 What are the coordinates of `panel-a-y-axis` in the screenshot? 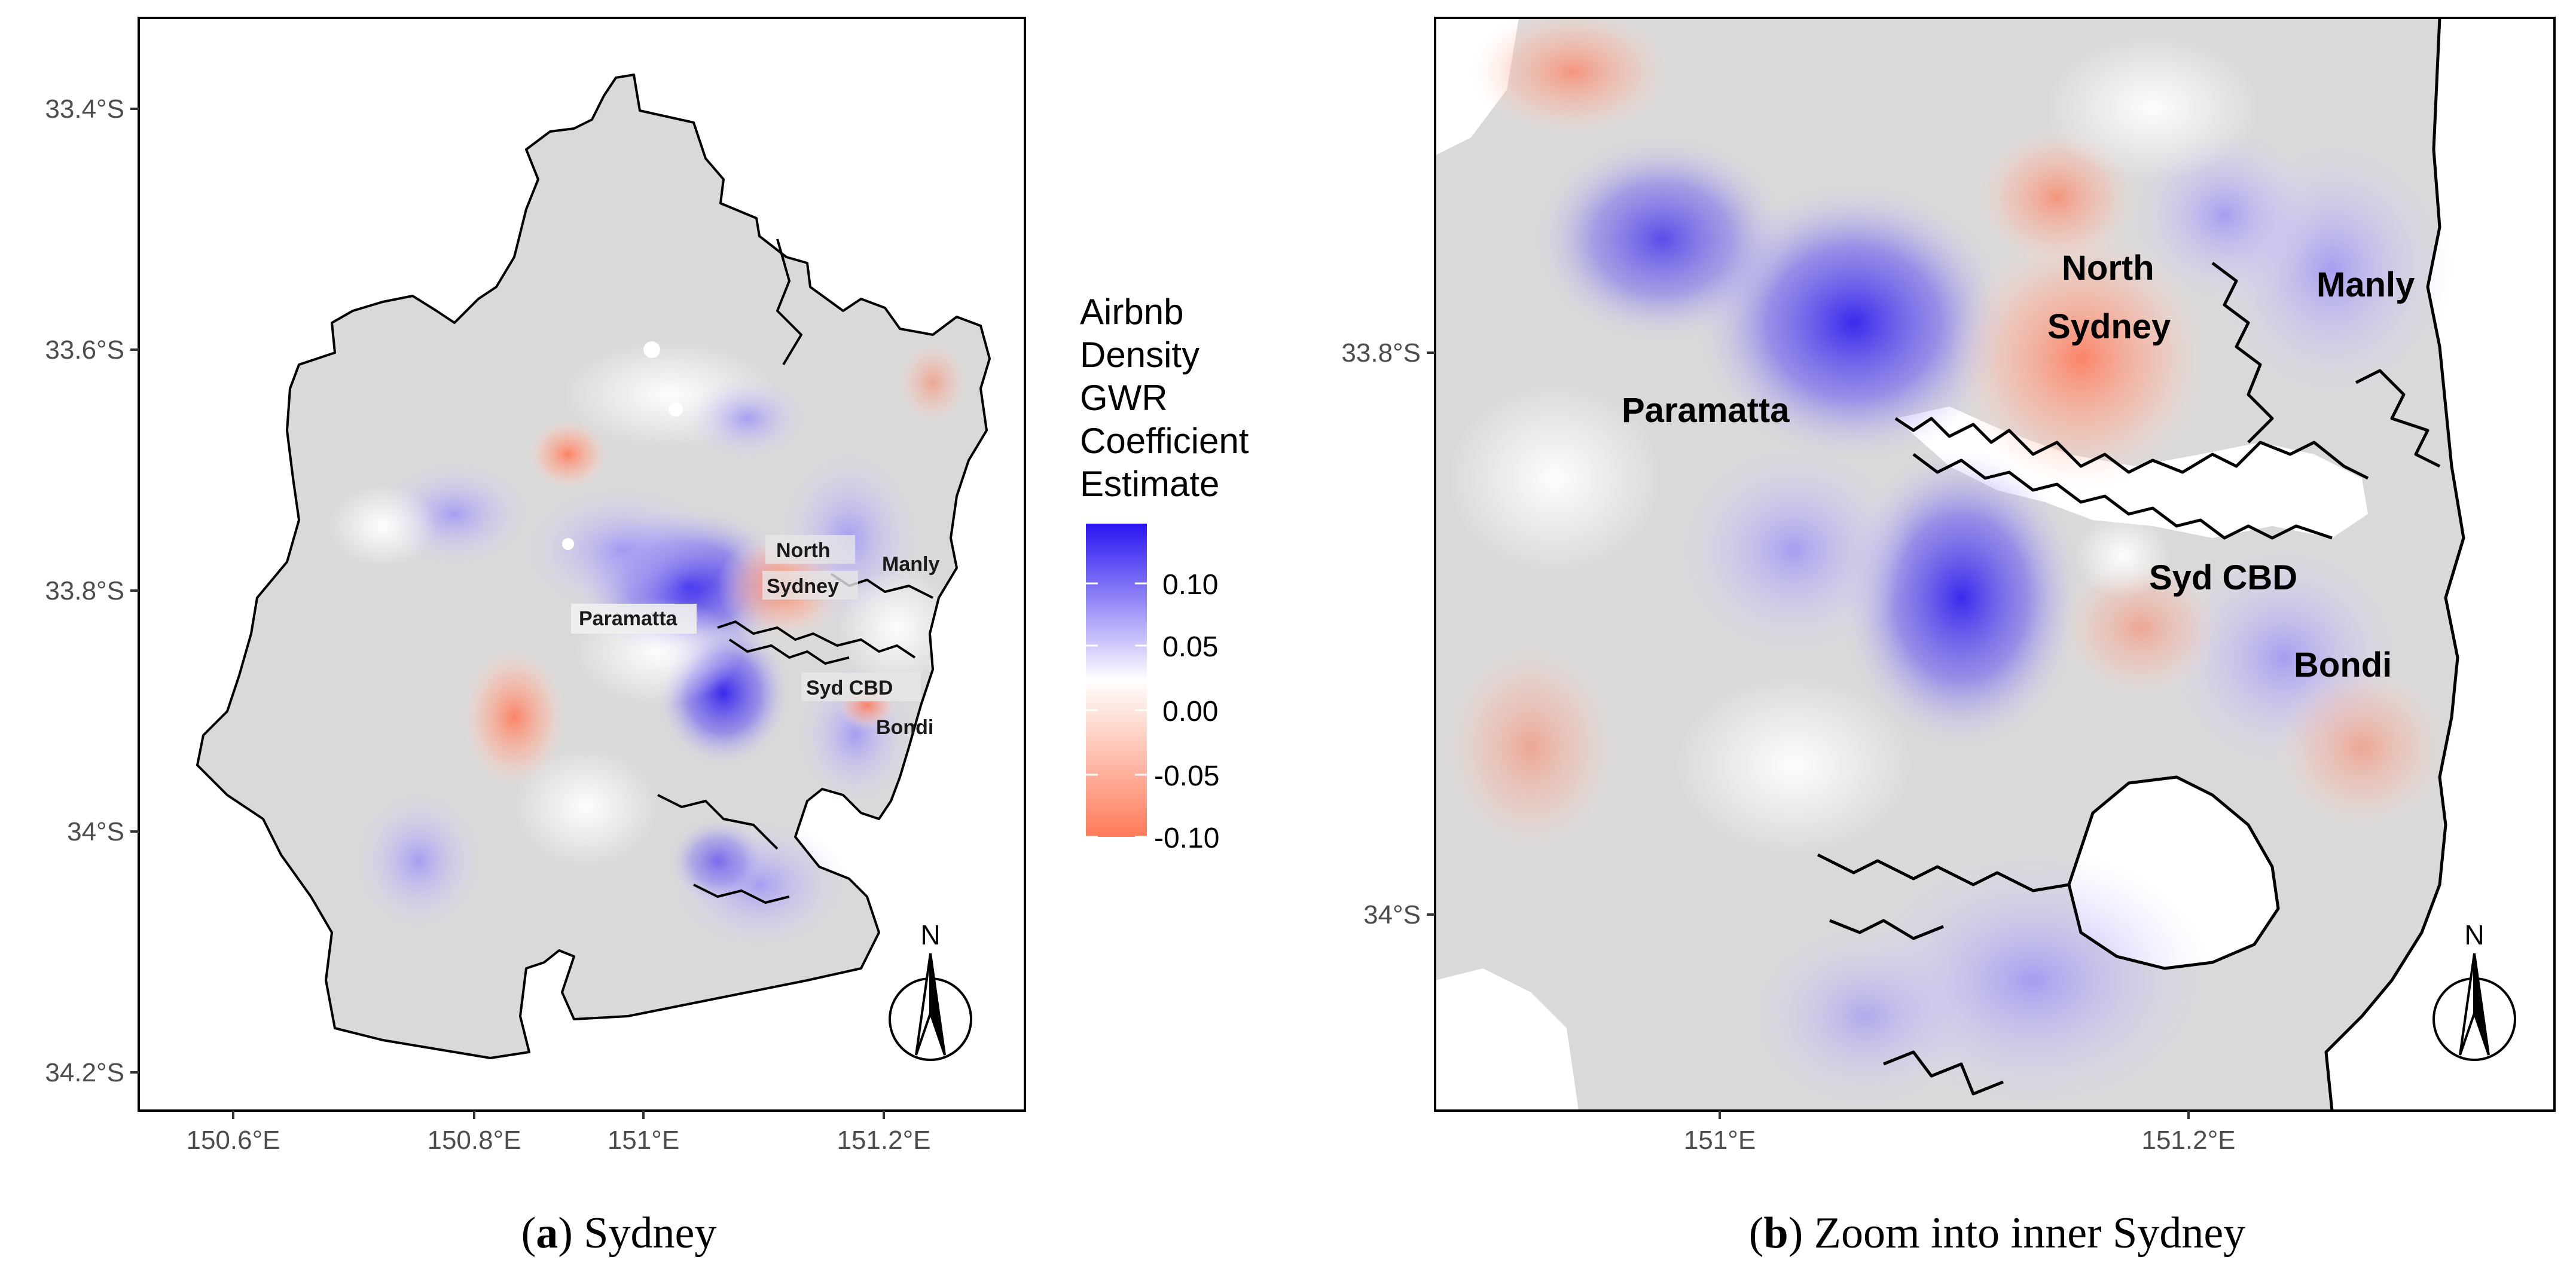 It's located at (134, 591).